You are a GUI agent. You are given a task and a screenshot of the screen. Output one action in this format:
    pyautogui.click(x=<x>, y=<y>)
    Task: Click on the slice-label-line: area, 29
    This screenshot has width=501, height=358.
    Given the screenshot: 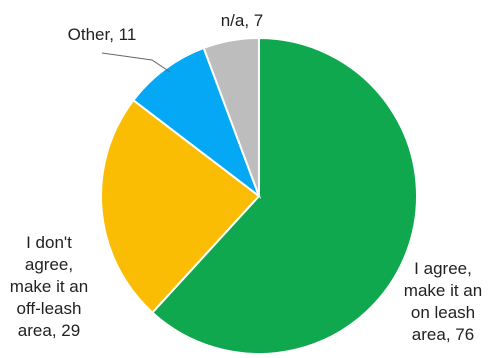 What is the action you would take?
    pyautogui.click(x=49, y=330)
    